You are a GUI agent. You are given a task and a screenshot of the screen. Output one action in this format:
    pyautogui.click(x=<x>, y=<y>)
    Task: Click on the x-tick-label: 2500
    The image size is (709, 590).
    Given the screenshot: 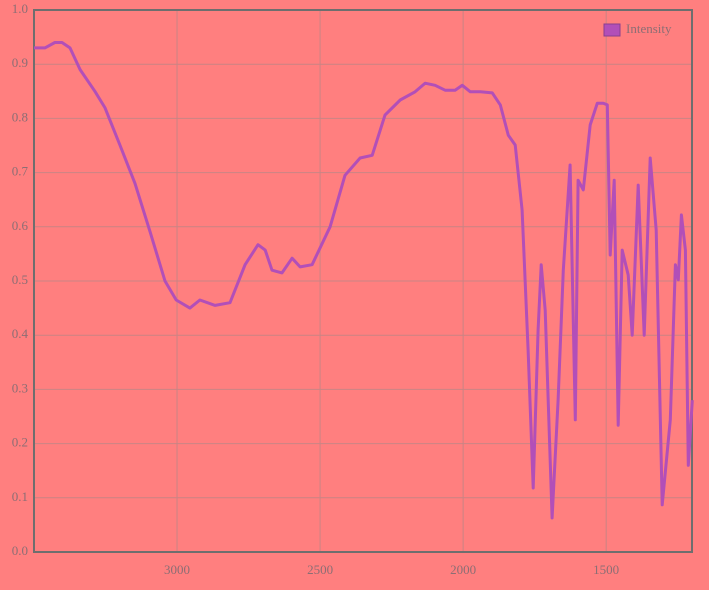 What is the action you would take?
    pyautogui.click(x=320, y=569)
    